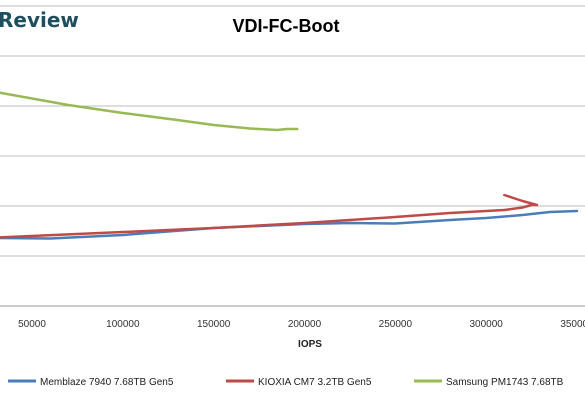 The width and height of the screenshot is (585, 401). I want to click on legend-label: Memblaze 7940 7.68TB Gen5, so click(107, 382).